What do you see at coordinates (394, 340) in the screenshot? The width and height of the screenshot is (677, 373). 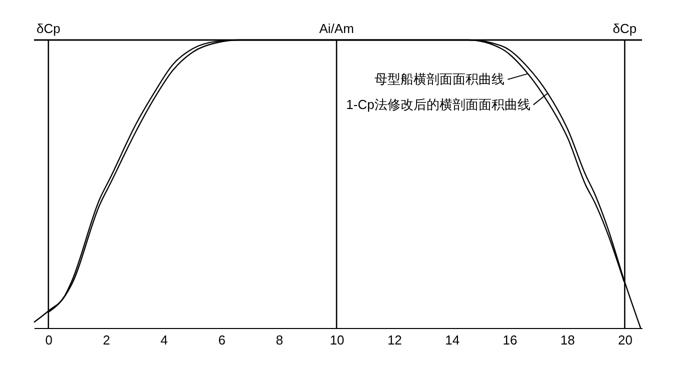 I see `x-tick-label: 12` at bounding box center [394, 340].